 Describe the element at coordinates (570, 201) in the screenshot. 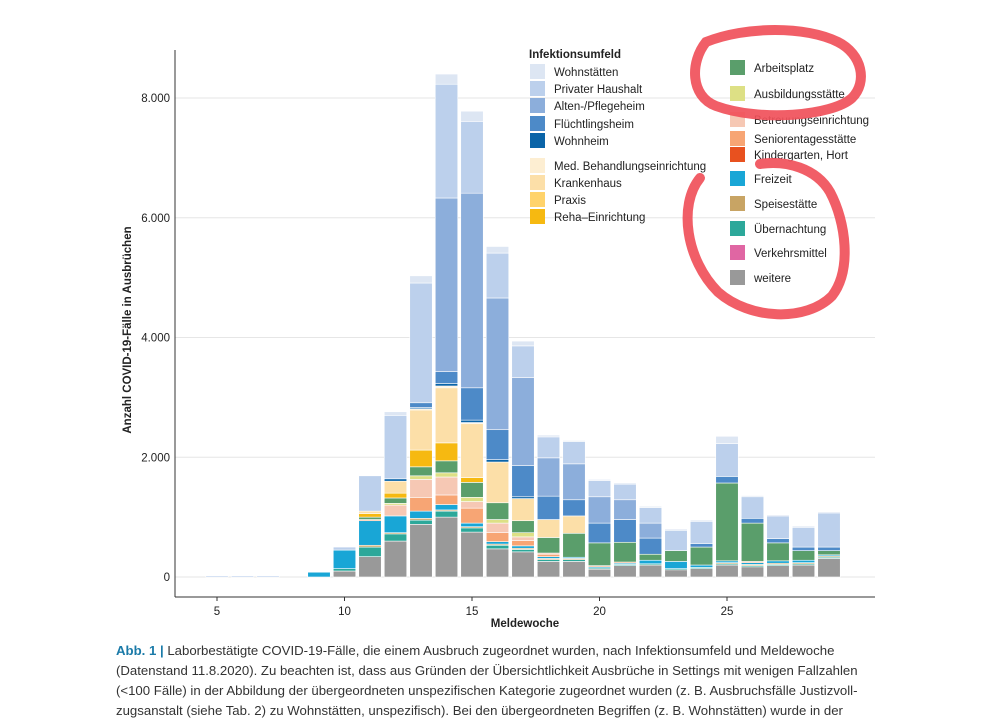

I see `legend-label: Praxis` at that location.